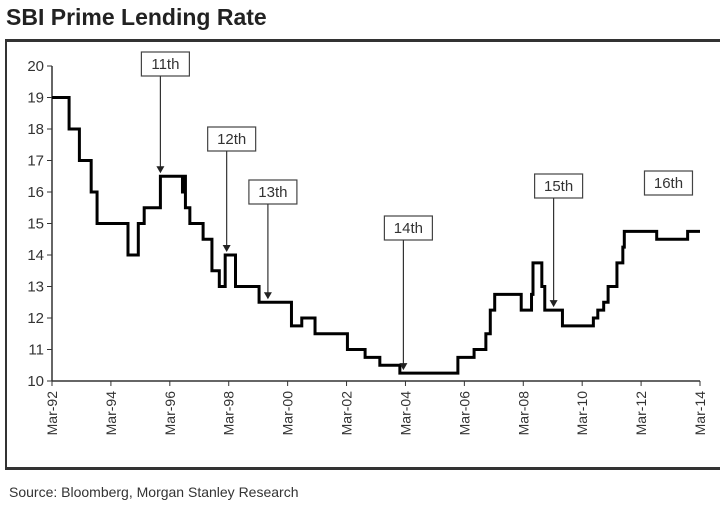 This screenshot has height=513, width=720. Describe the element at coordinates (111, 413) in the screenshot. I see `x-tick-label: Mar-94` at that location.